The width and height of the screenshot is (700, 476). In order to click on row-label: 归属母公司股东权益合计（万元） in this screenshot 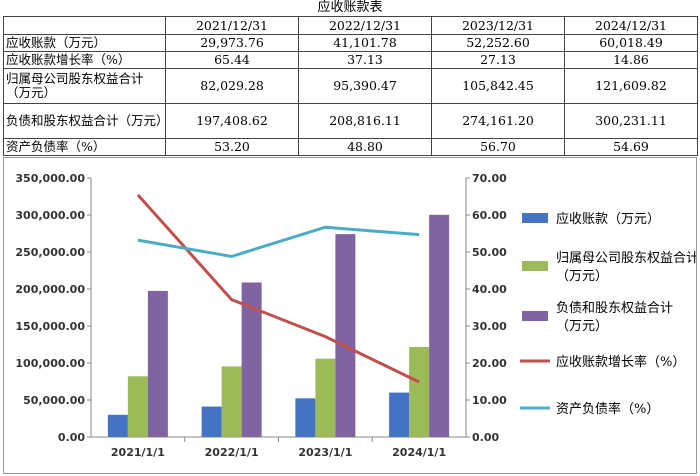, I will do `click(84, 86)`.